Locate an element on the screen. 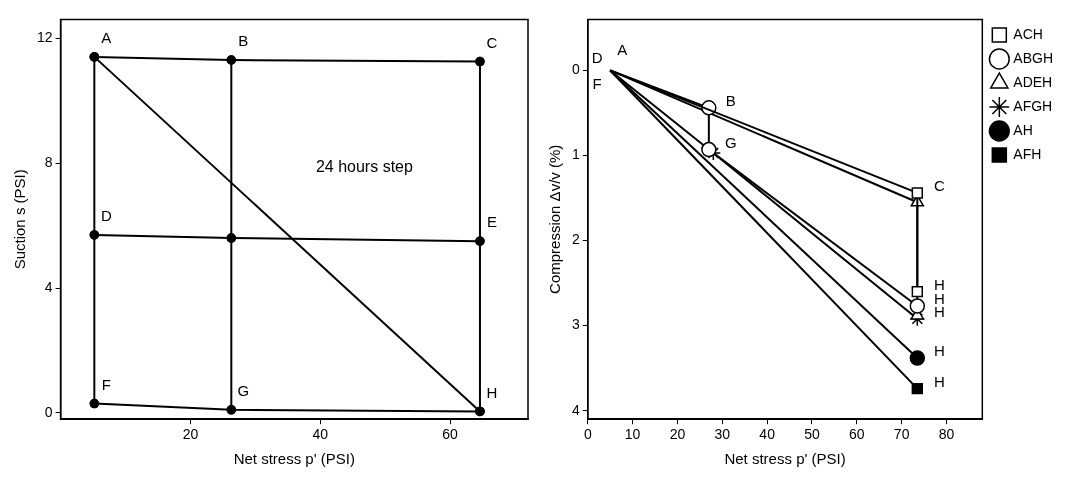  legend-label: AFH is located at coordinates (1027, 153).